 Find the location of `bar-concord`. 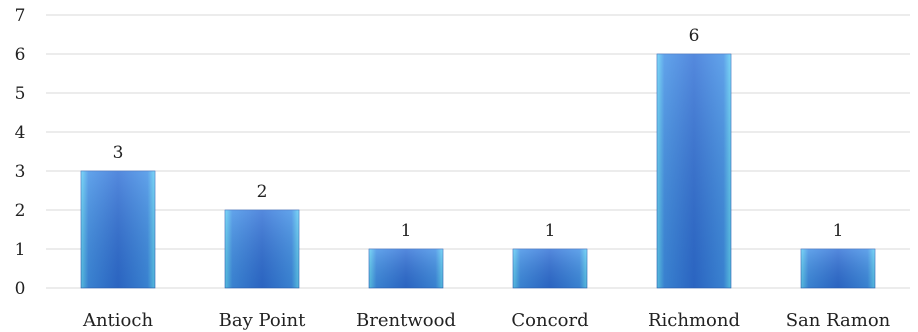

bar-concord is located at coordinates (550, 268).